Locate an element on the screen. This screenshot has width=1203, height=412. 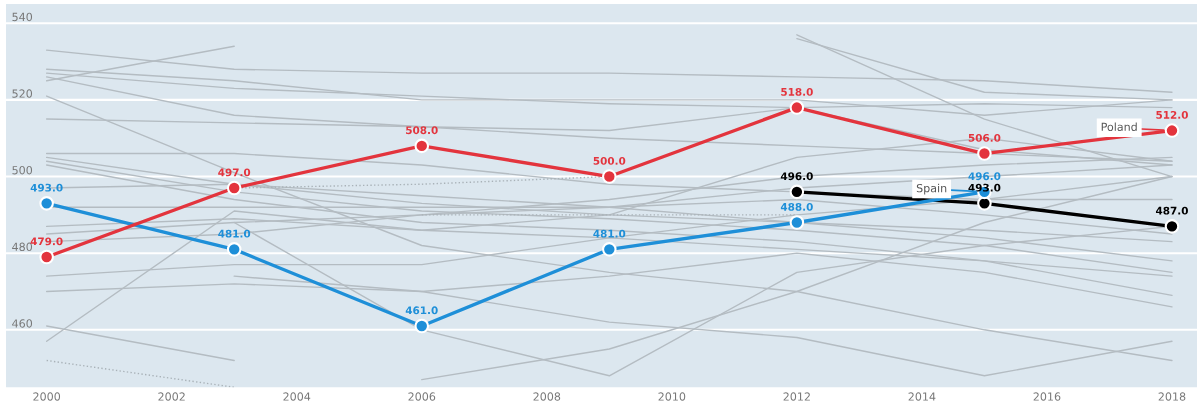
data-label: 488.0 is located at coordinates (796, 206).